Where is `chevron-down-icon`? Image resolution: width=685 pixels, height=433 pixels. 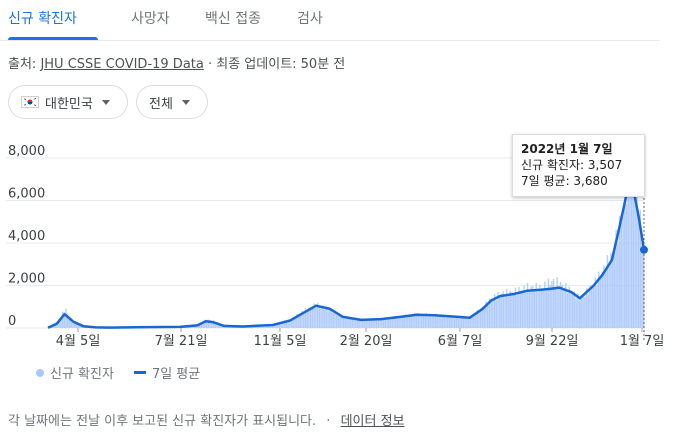
chevron-down-icon is located at coordinates (185, 102).